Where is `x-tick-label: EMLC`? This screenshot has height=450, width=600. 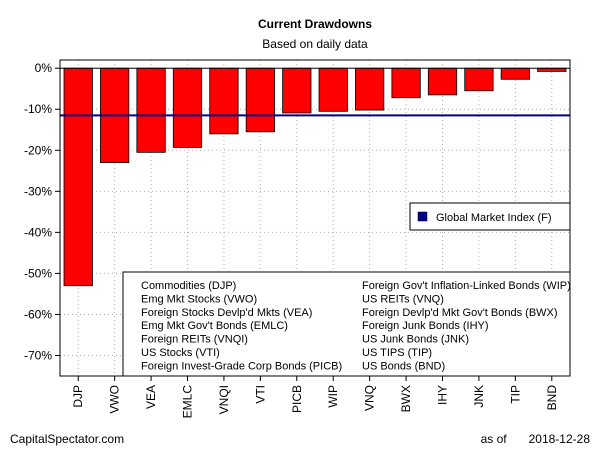
x-tick-label: EMLC is located at coordinates (188, 402).